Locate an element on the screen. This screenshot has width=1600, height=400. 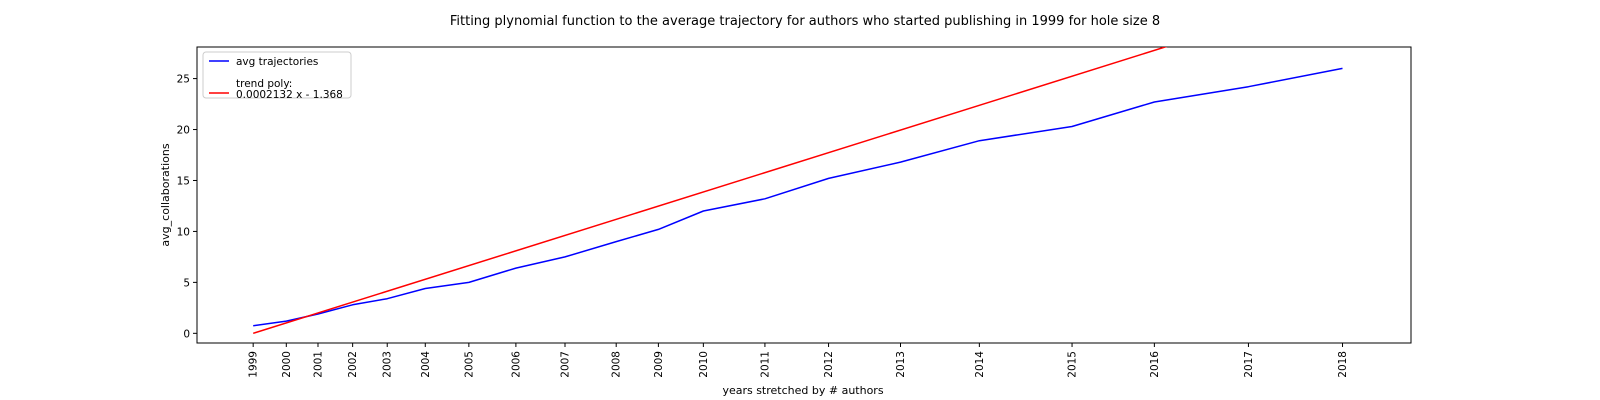
legend-label-trend: 0.0002132 x - 1.368 is located at coordinates (289, 95).